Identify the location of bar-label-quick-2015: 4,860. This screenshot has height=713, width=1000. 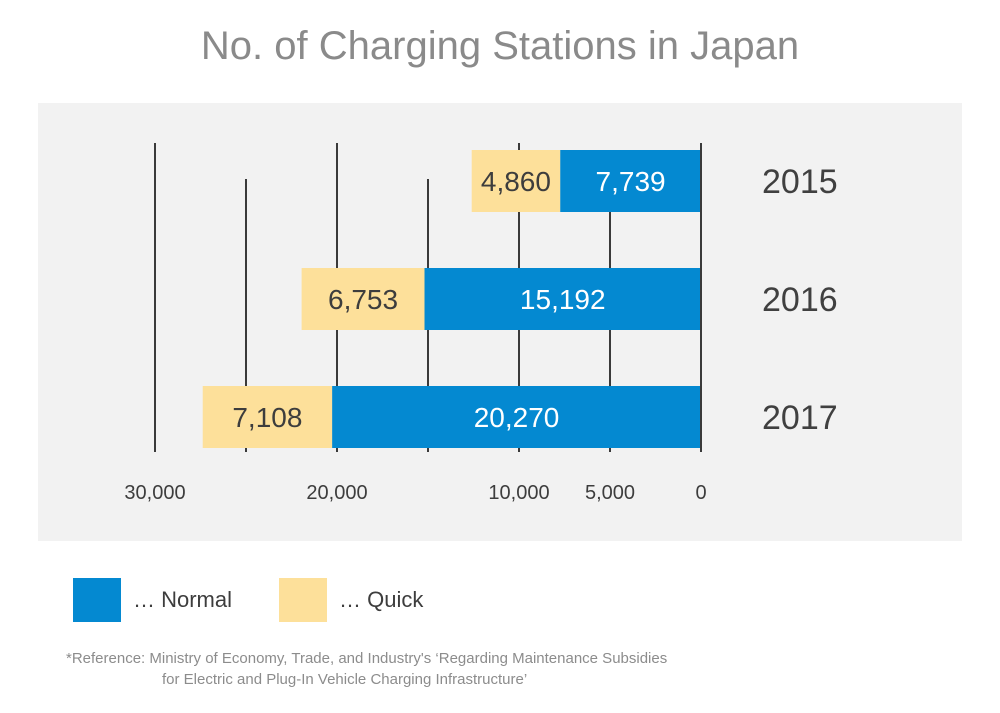
(516, 181).